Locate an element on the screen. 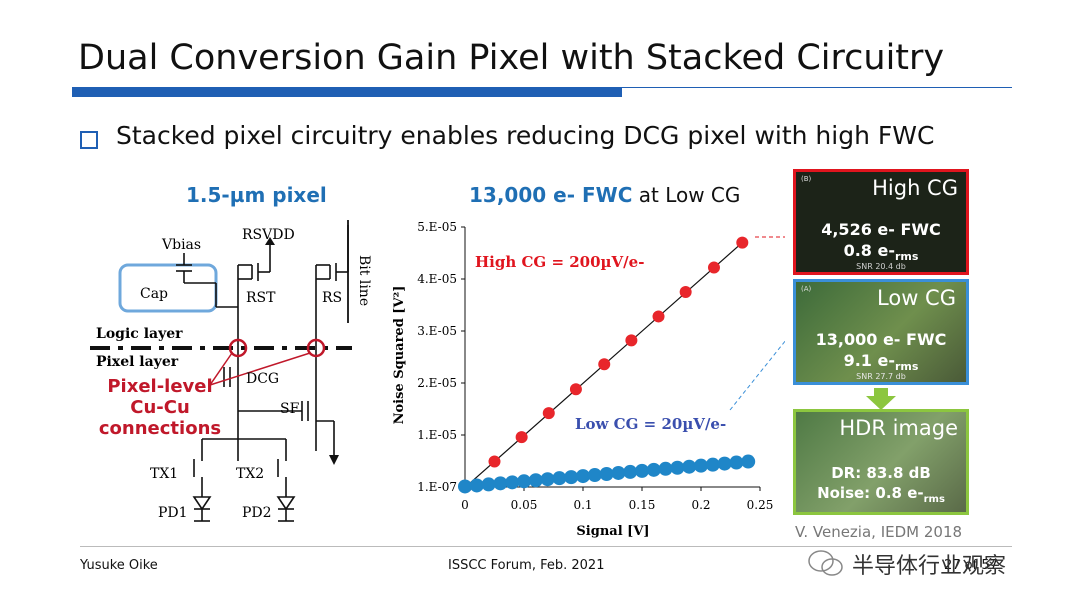 This screenshot has height=607, width=1080. label-pixel-layer: Pixel layer is located at coordinates (137, 362).